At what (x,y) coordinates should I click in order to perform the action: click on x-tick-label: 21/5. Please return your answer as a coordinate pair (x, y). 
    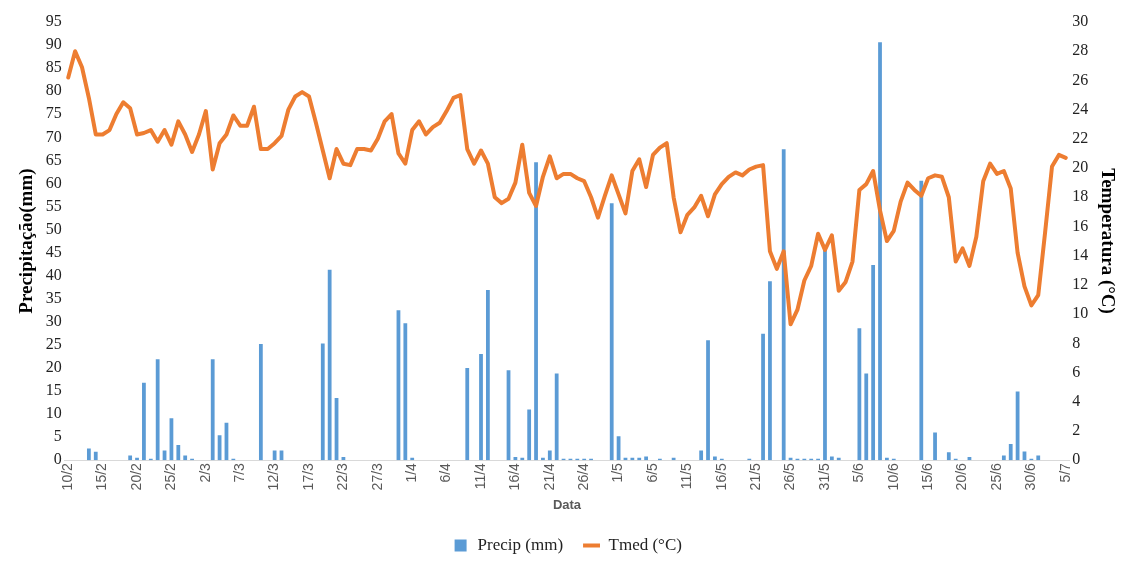
    Looking at the image, I should click on (755, 476).